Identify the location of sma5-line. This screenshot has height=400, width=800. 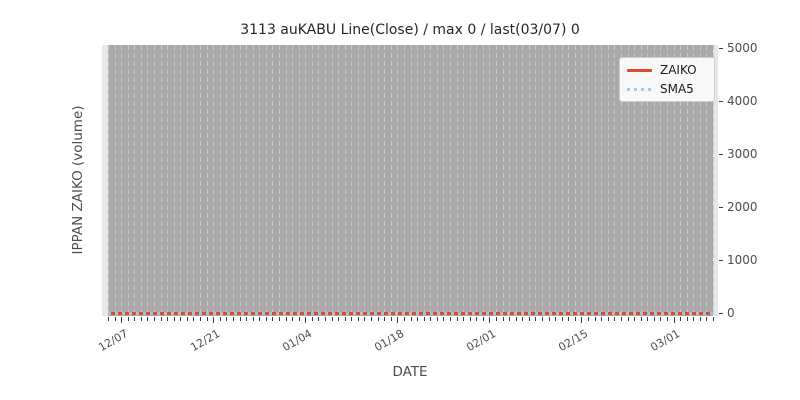
(410, 313).